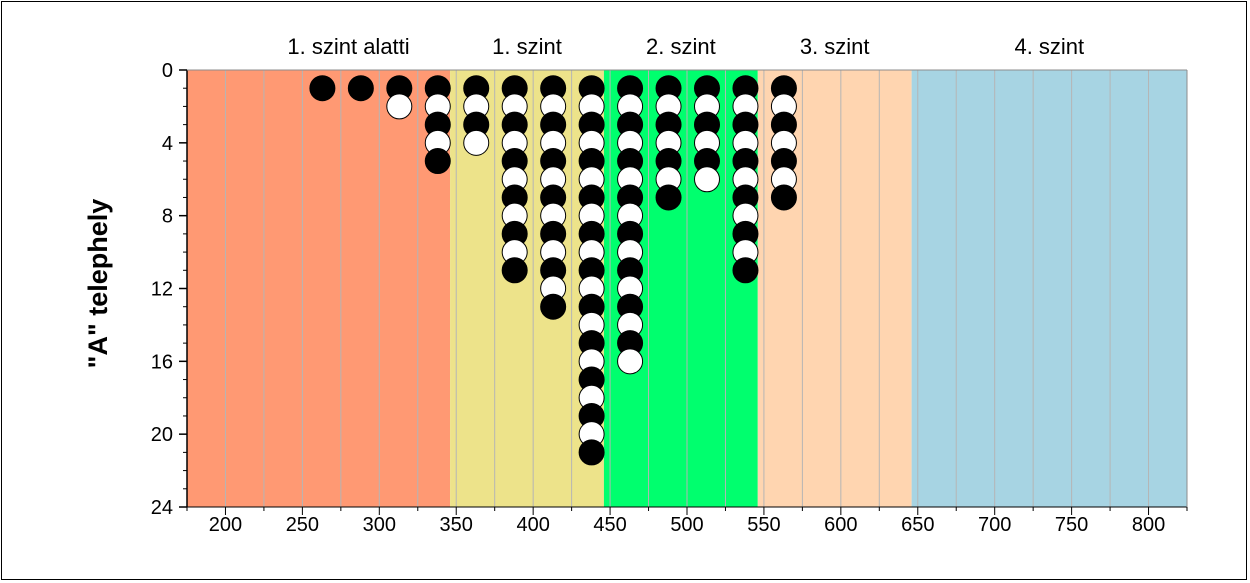 Image resolution: width=1250 pixels, height=583 pixels. What do you see at coordinates (1049, 46) in the screenshot?
I see `band-label-5: 4. szint` at bounding box center [1049, 46].